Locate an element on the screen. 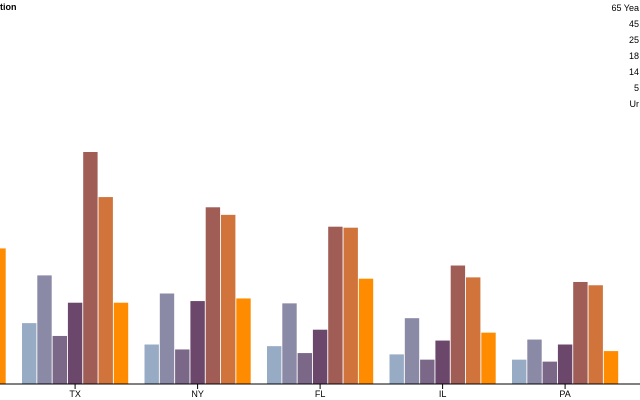  x-tick-label: NY is located at coordinates (197, 394).